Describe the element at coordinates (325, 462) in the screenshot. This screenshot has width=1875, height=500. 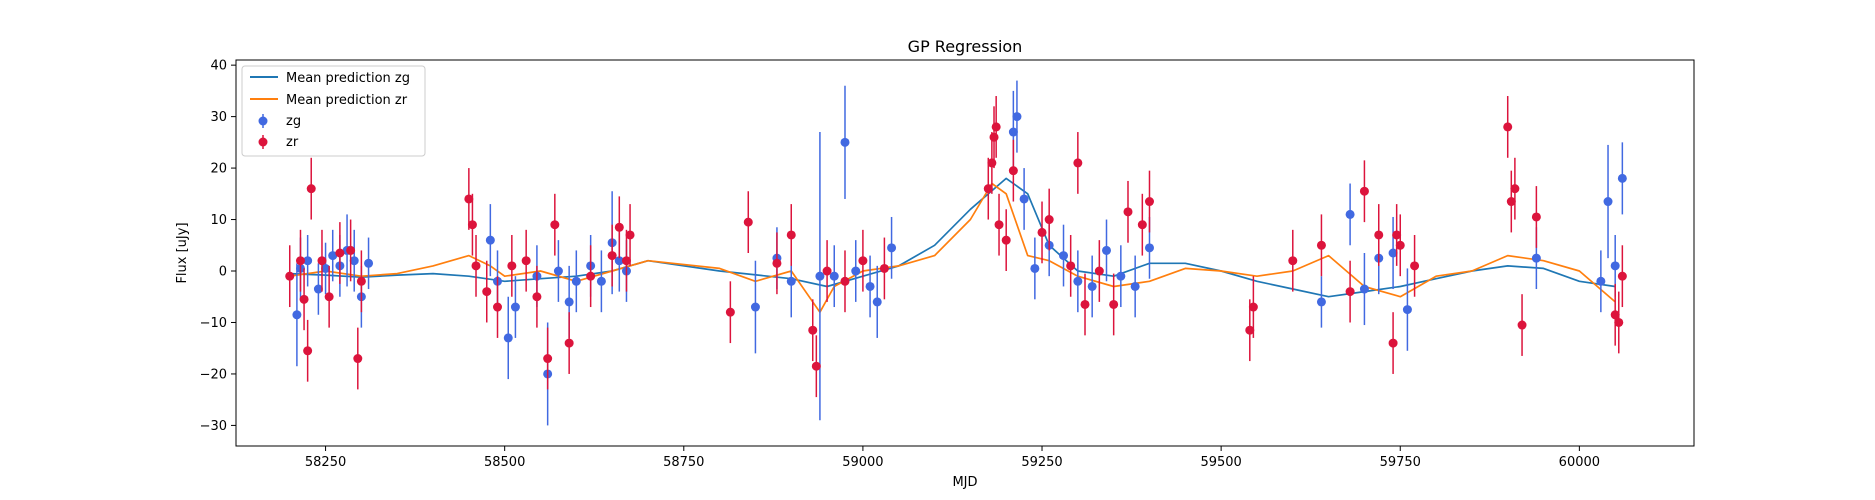
I see `x-tick-label: 58250` at that location.